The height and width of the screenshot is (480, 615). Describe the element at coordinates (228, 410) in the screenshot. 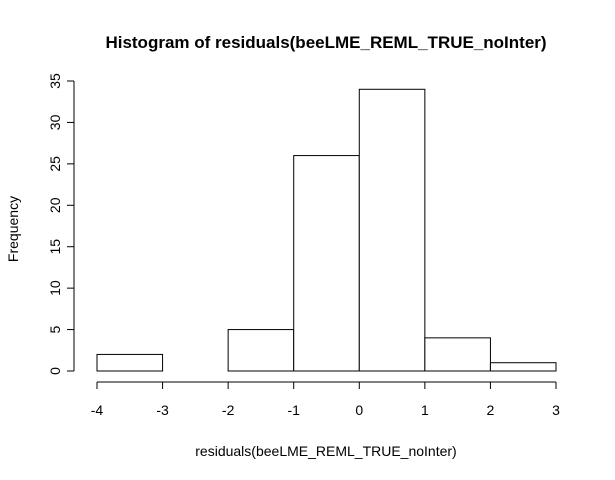

I see `x-tick-label: -2` at that location.